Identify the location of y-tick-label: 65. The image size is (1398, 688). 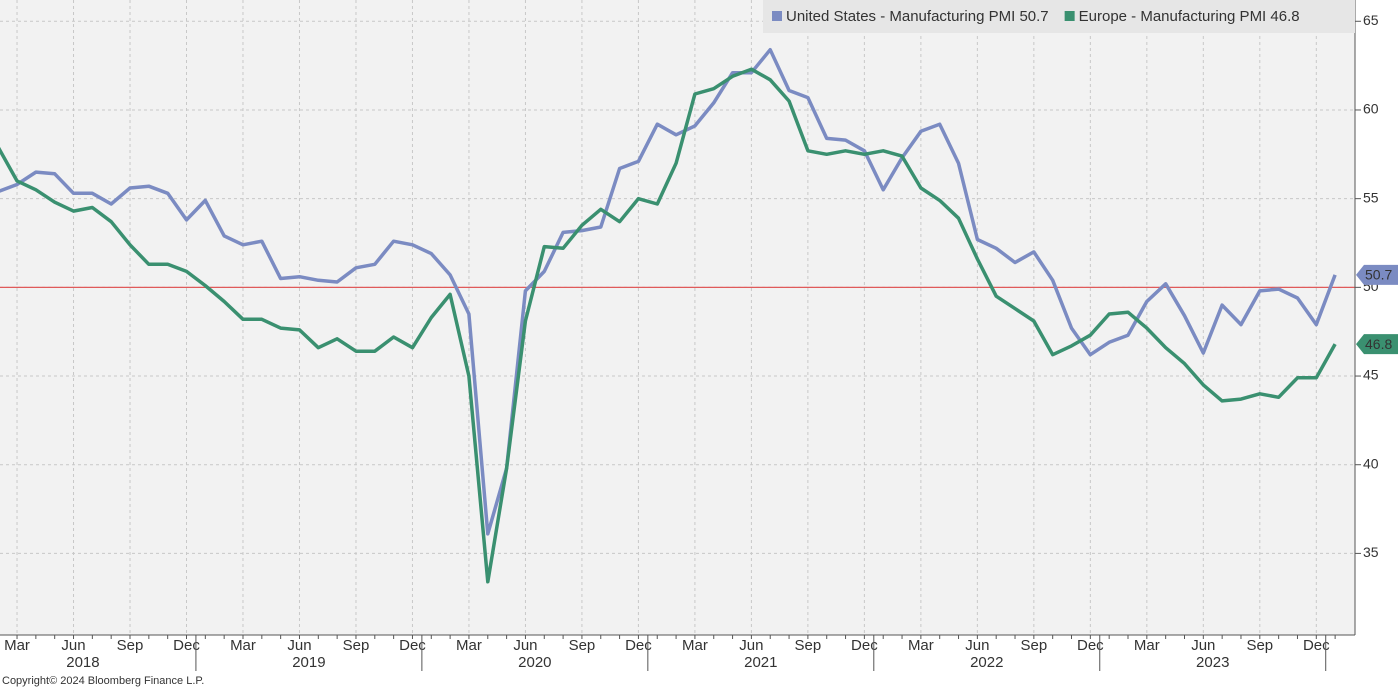
(1371, 20).